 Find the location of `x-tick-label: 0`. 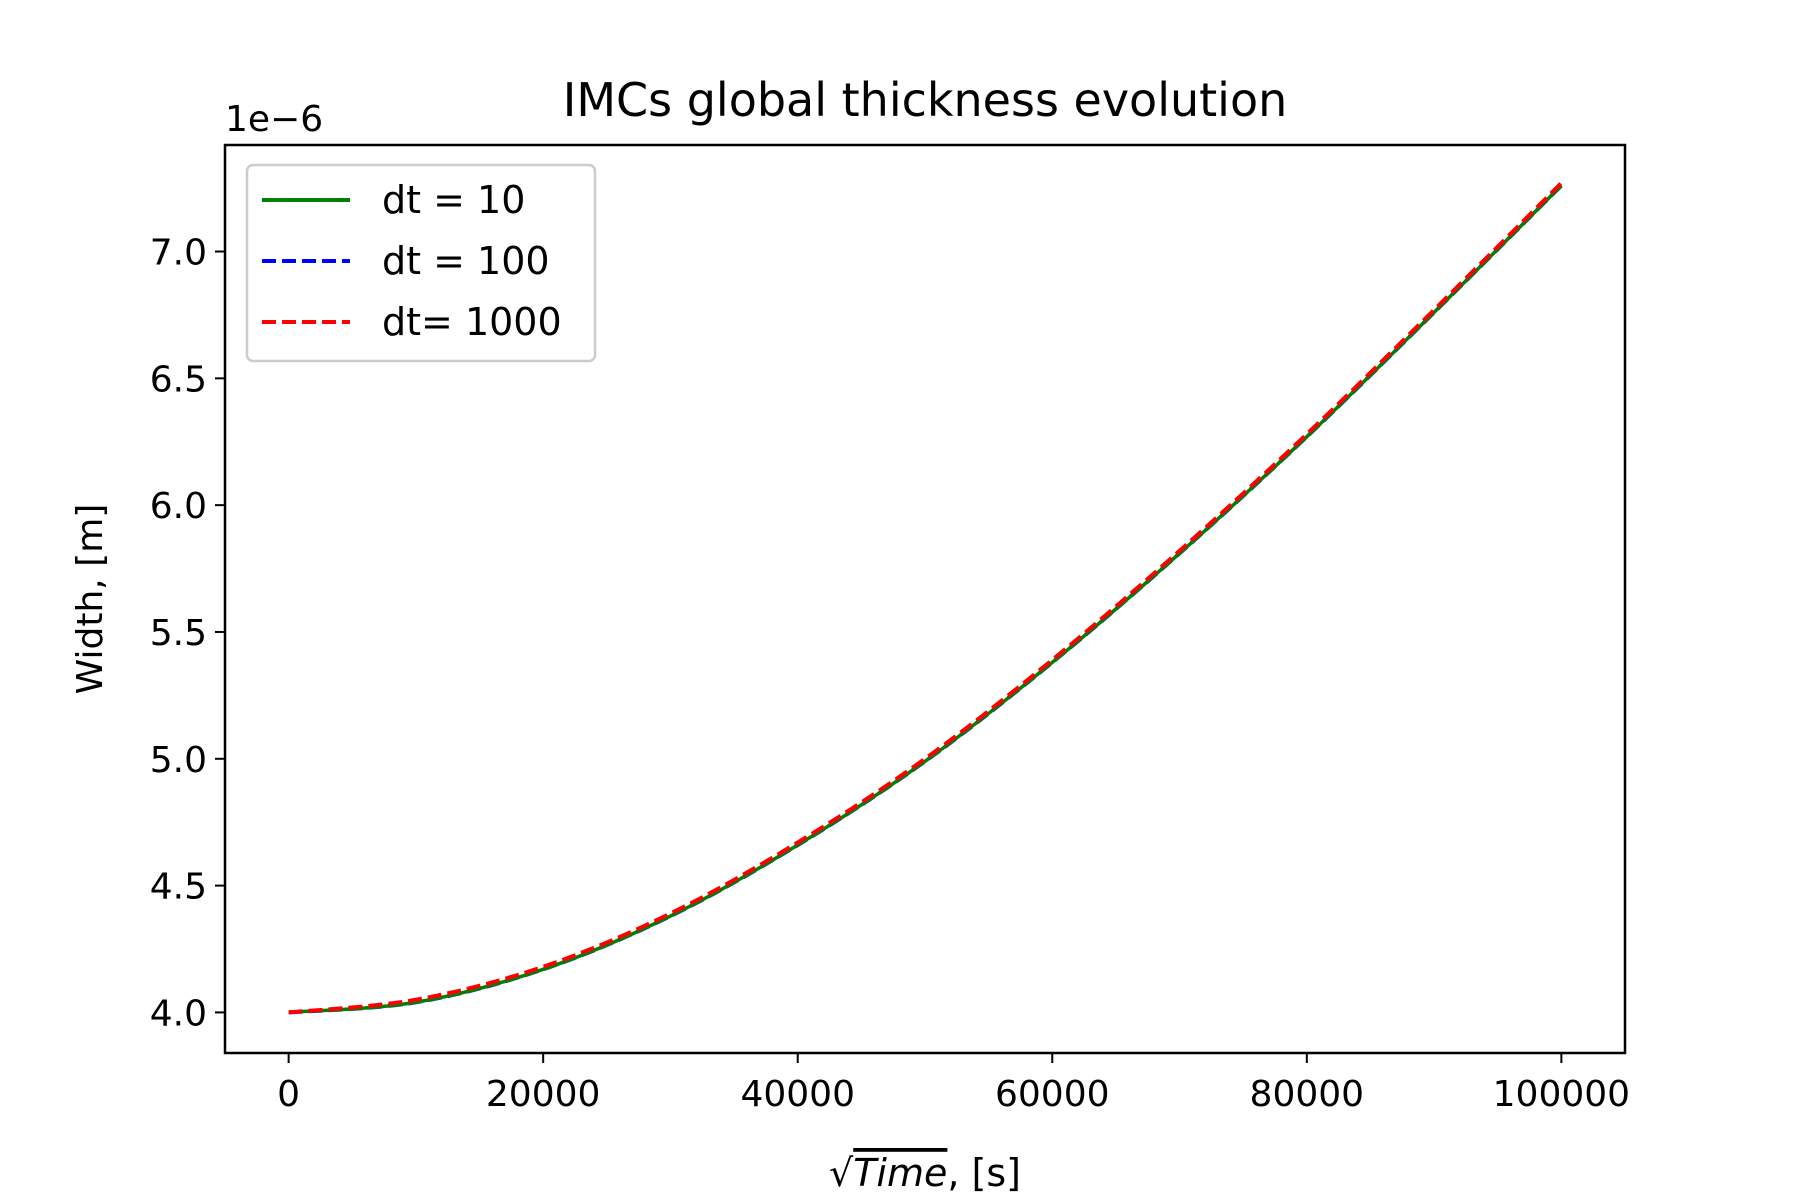

x-tick-label: 0 is located at coordinates (288, 1094).